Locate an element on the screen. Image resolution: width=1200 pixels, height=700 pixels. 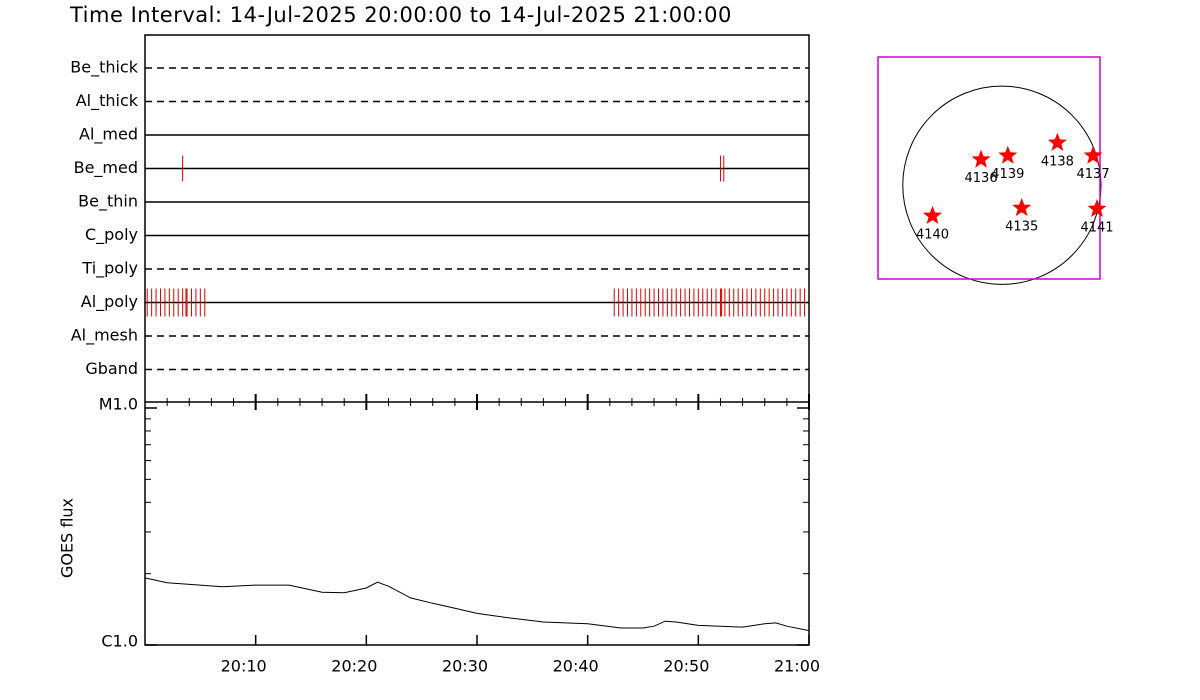
region-label: 4138 is located at coordinates (1057, 161).